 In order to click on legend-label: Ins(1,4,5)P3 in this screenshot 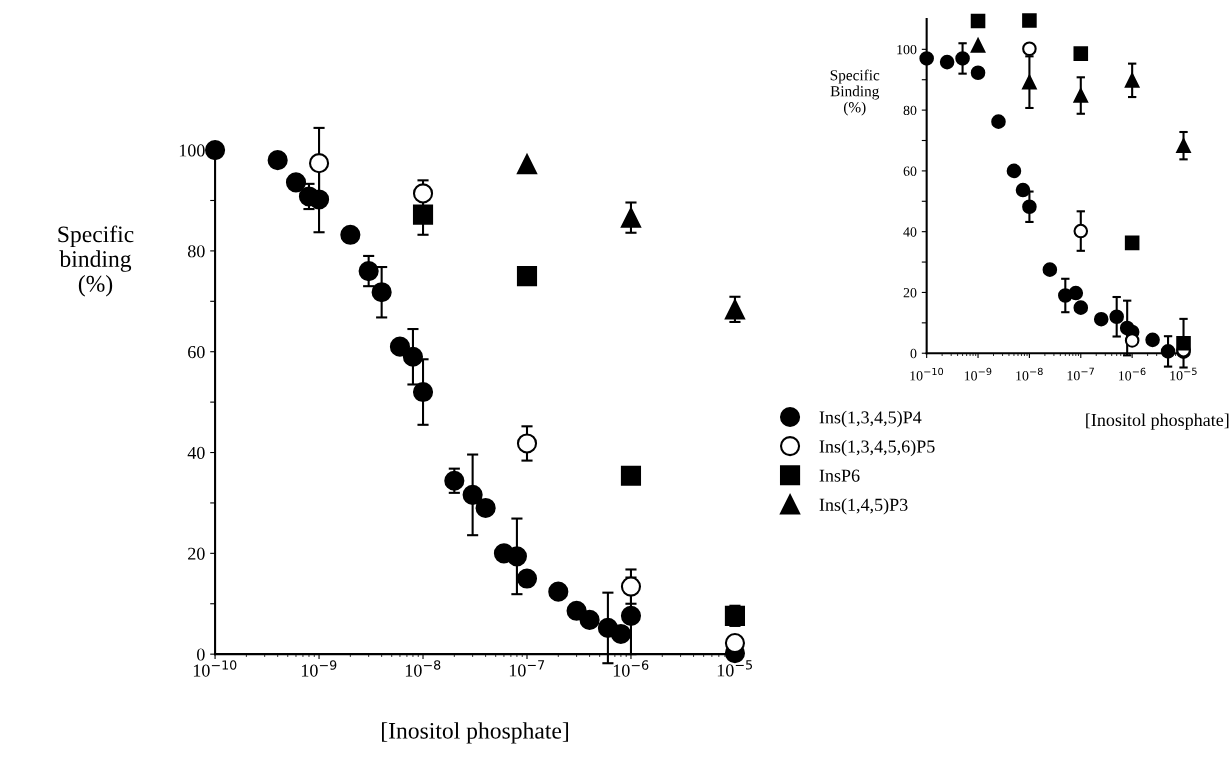, I will do `click(863, 506)`.